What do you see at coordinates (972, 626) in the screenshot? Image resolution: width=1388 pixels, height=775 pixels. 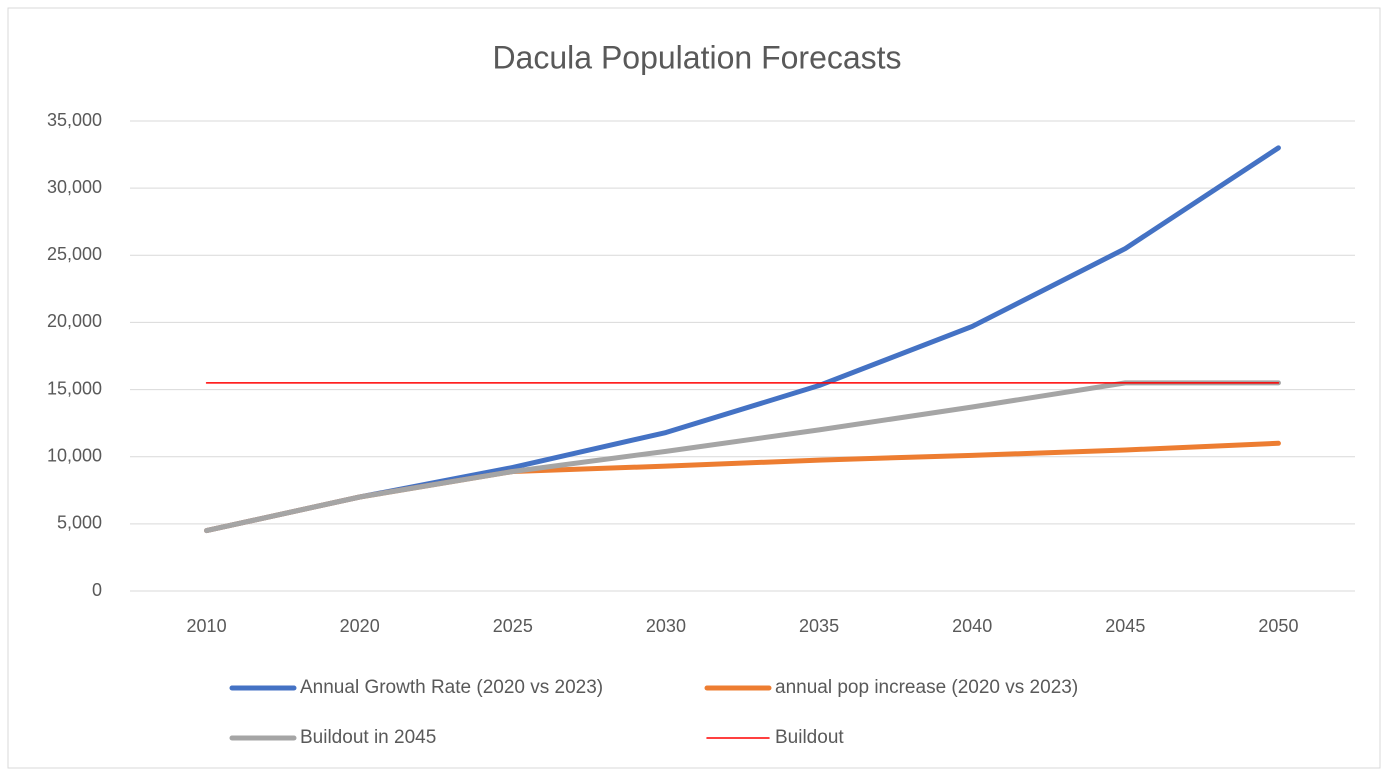 I see `x-tick-label: 2040` at bounding box center [972, 626].